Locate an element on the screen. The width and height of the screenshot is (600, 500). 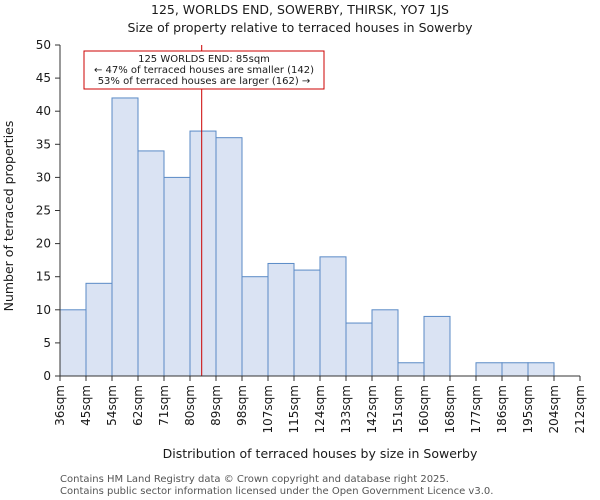
x-tick-label: 89sqm is located at coordinates (216, 405).